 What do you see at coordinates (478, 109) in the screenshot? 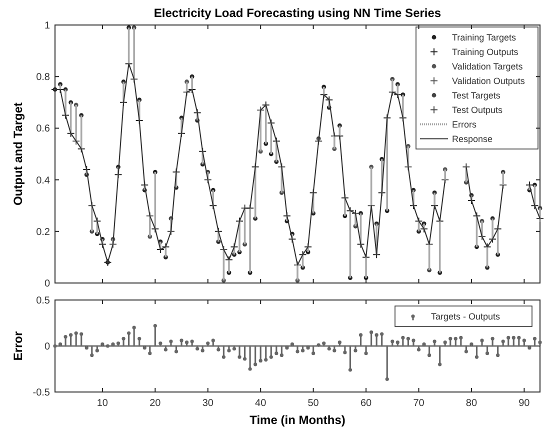
I see `legend-label: Test Outputs` at bounding box center [478, 109].